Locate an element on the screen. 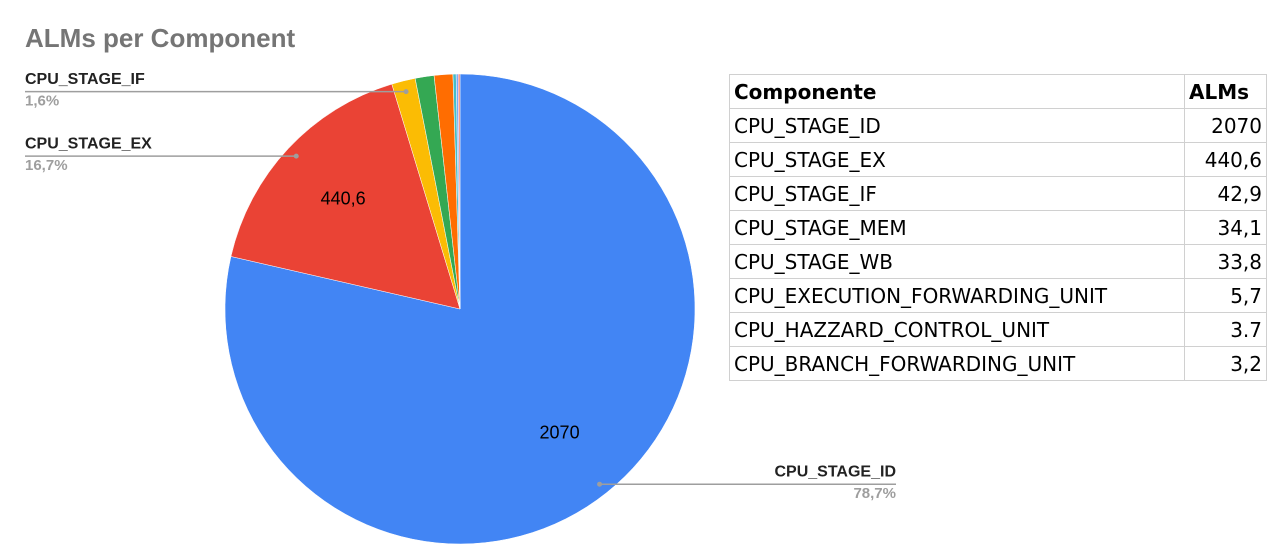  alms-cell: 42,9 is located at coordinates (1225, 193).